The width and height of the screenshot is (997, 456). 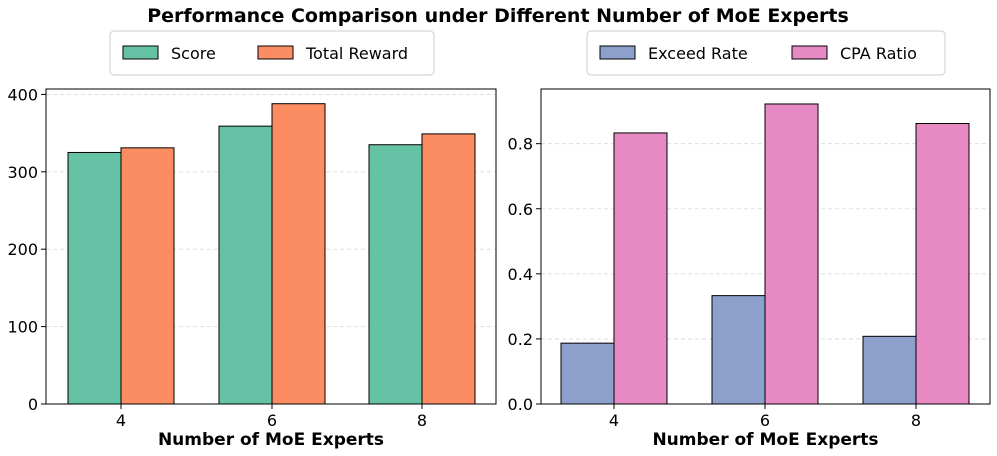 I want to click on legend: Score Total Reward, so click(x=272, y=53).